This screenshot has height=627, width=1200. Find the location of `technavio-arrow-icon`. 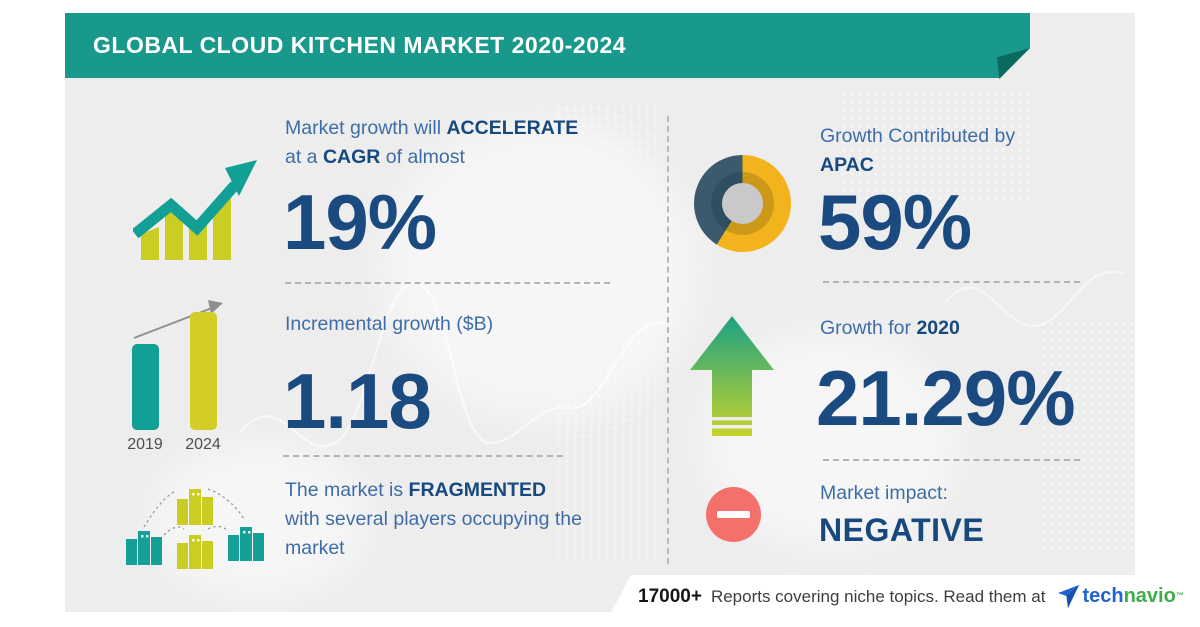

technavio-arrow-icon is located at coordinates (1069, 596).